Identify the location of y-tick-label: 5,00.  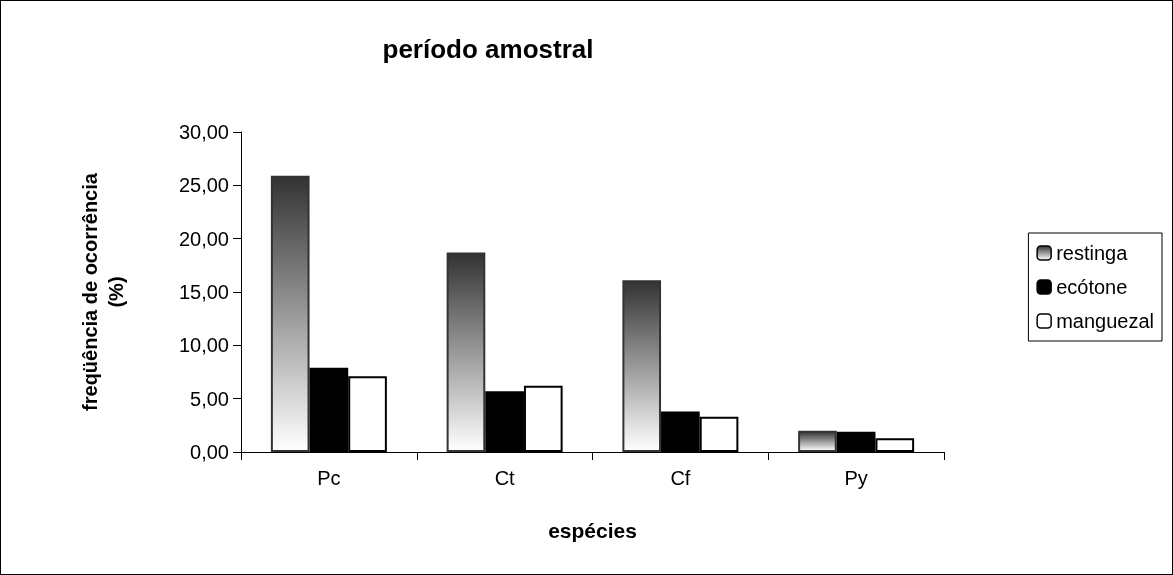
(209, 398).